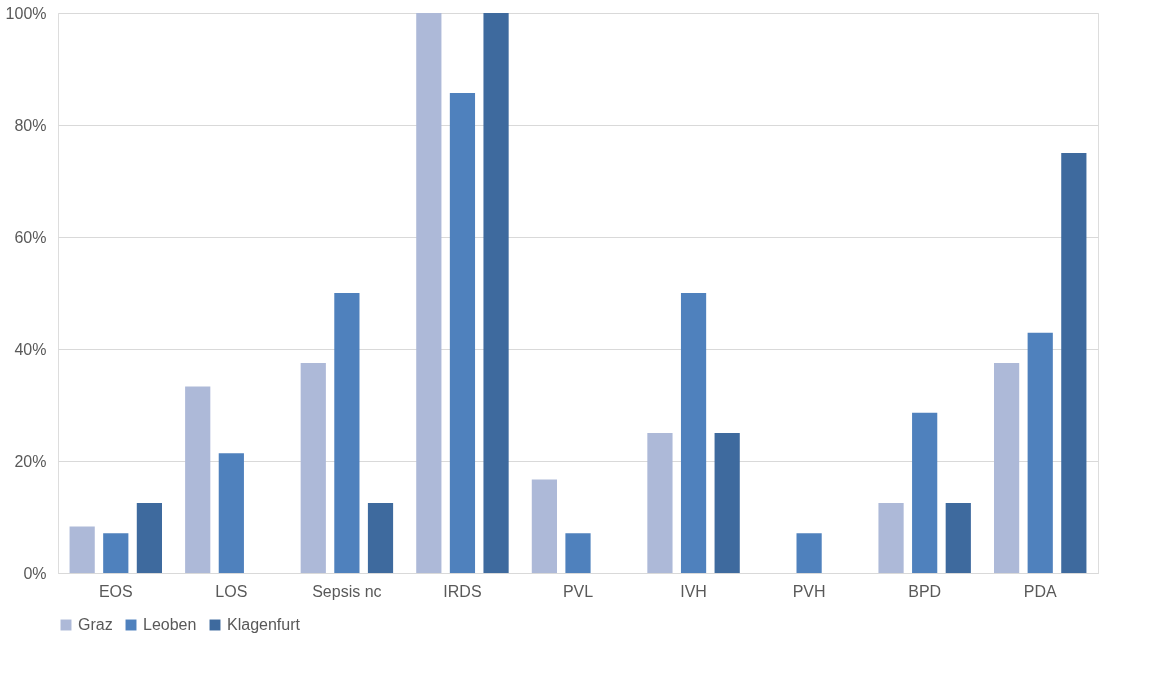  I want to click on x-tick-label: IVH, so click(693, 591).